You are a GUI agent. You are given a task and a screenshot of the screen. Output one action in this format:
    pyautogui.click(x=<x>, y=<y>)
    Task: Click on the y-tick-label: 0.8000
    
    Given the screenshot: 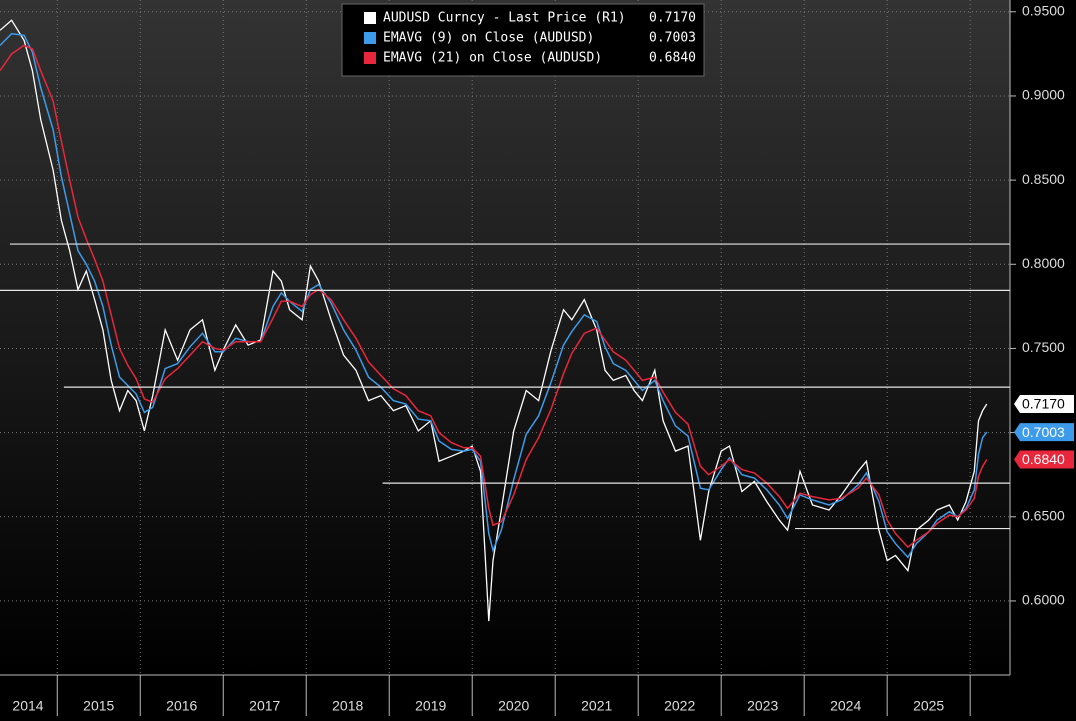 What is the action you would take?
    pyautogui.click(x=1043, y=263)
    